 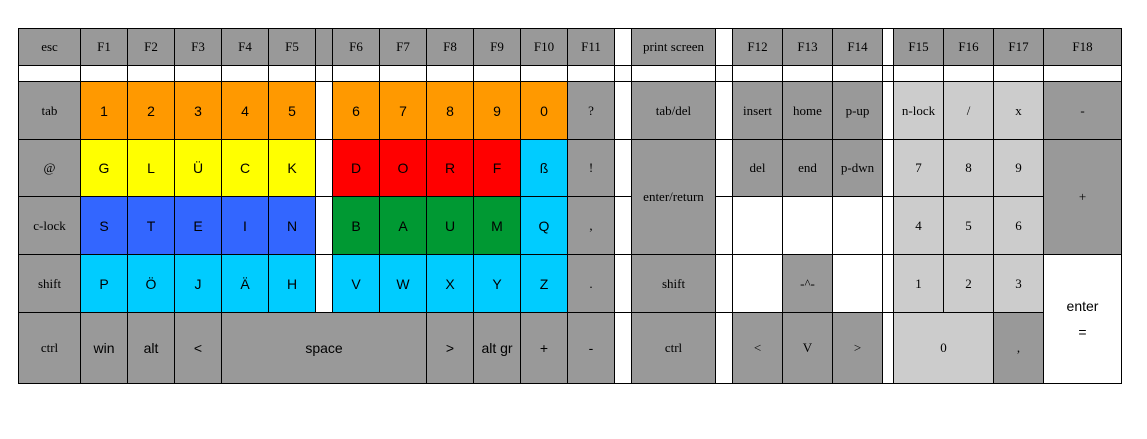 What do you see at coordinates (1082, 332) in the screenshot?
I see `num-enter-equals: =` at bounding box center [1082, 332].